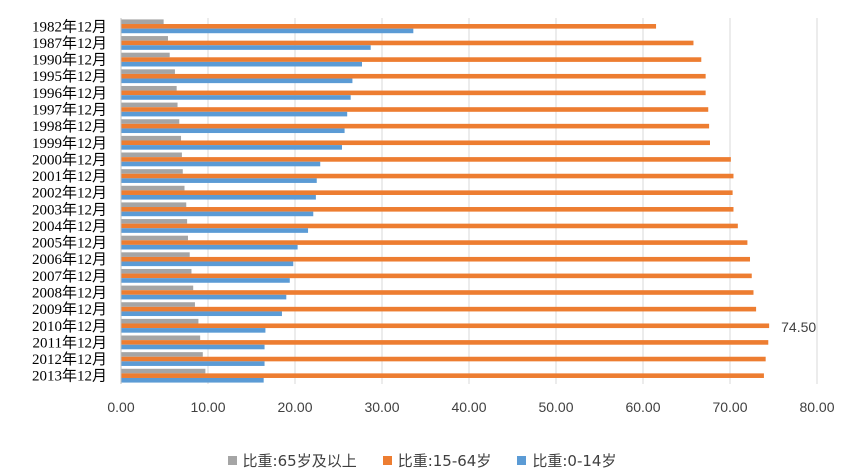  What do you see at coordinates (69, 193) in the screenshot?
I see `category-label: 2002年12月` at bounding box center [69, 193].